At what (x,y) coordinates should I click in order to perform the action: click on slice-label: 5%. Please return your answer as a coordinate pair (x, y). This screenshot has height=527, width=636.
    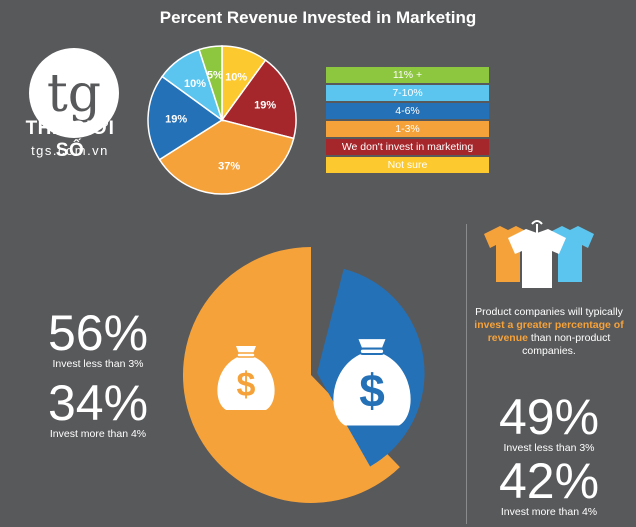
    Looking at the image, I should click on (215, 76).